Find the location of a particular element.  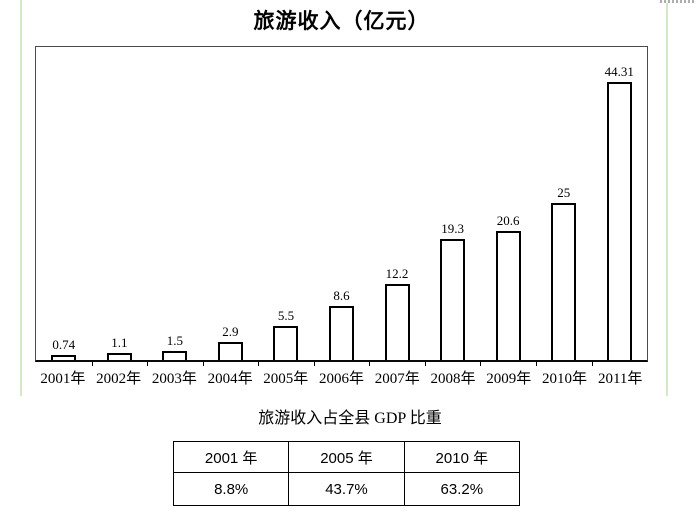

gdp-table-title: 旅游收入占全县 GDP 比重 is located at coordinates (350, 418).